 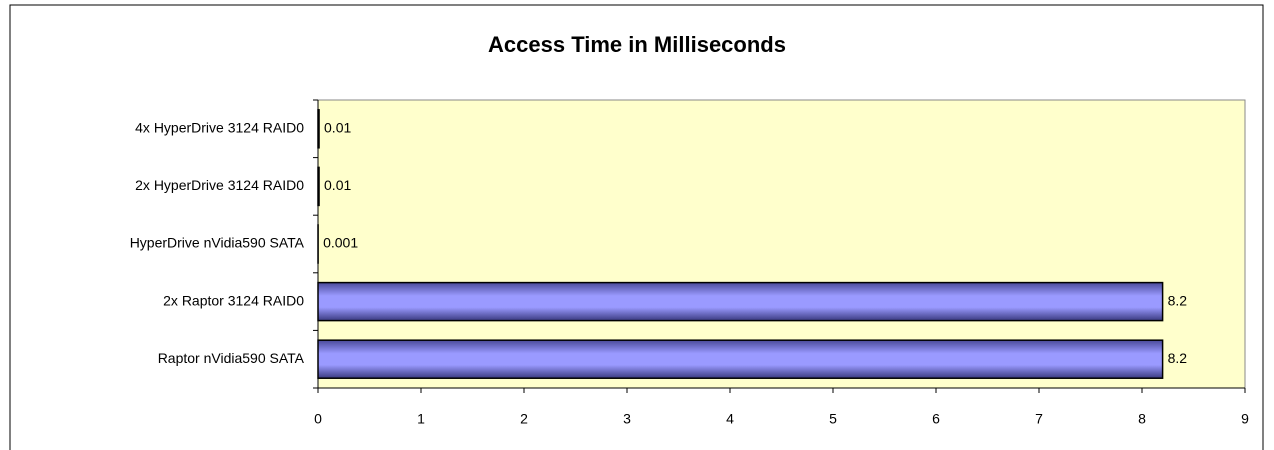 What do you see at coordinates (1142, 419) in the screenshot?
I see `x-tick-label: 8` at bounding box center [1142, 419].